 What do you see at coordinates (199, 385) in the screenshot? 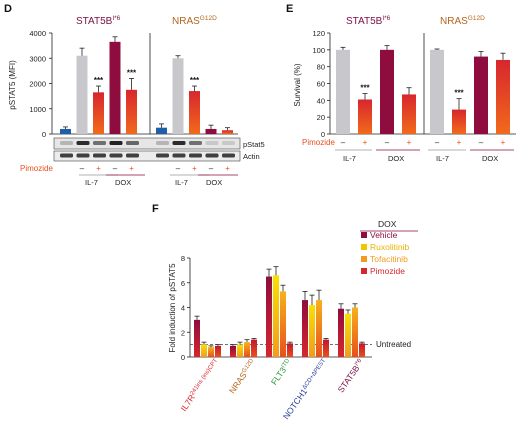
I see `panel-f-category-label: IL7R241ins (ins)CPT` at bounding box center [199, 385].